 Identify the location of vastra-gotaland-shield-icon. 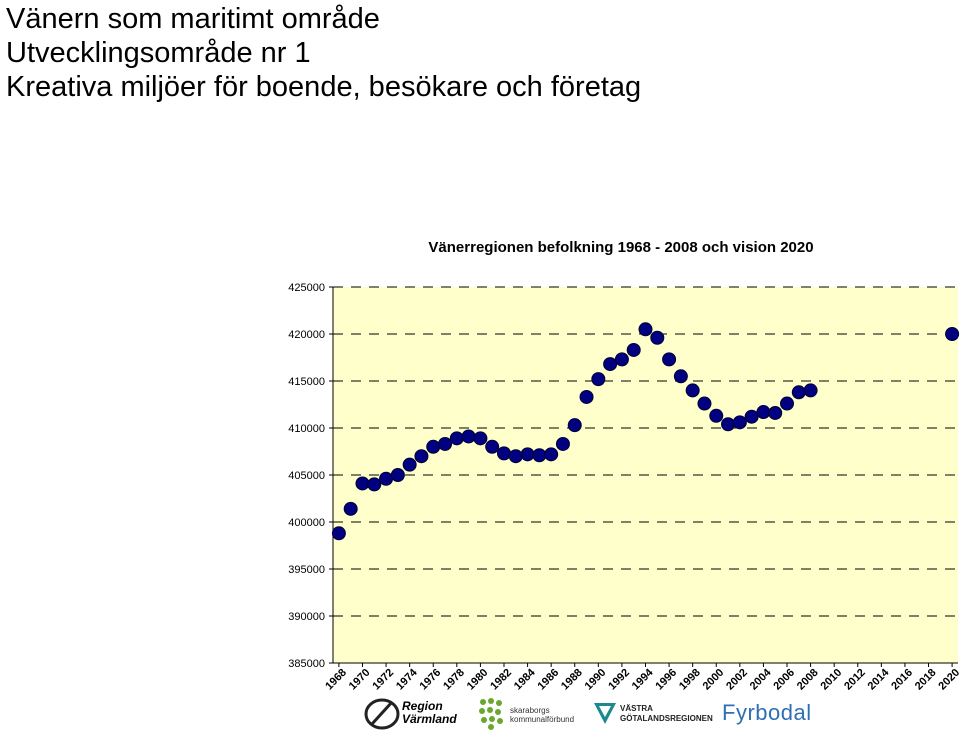
(605, 713).